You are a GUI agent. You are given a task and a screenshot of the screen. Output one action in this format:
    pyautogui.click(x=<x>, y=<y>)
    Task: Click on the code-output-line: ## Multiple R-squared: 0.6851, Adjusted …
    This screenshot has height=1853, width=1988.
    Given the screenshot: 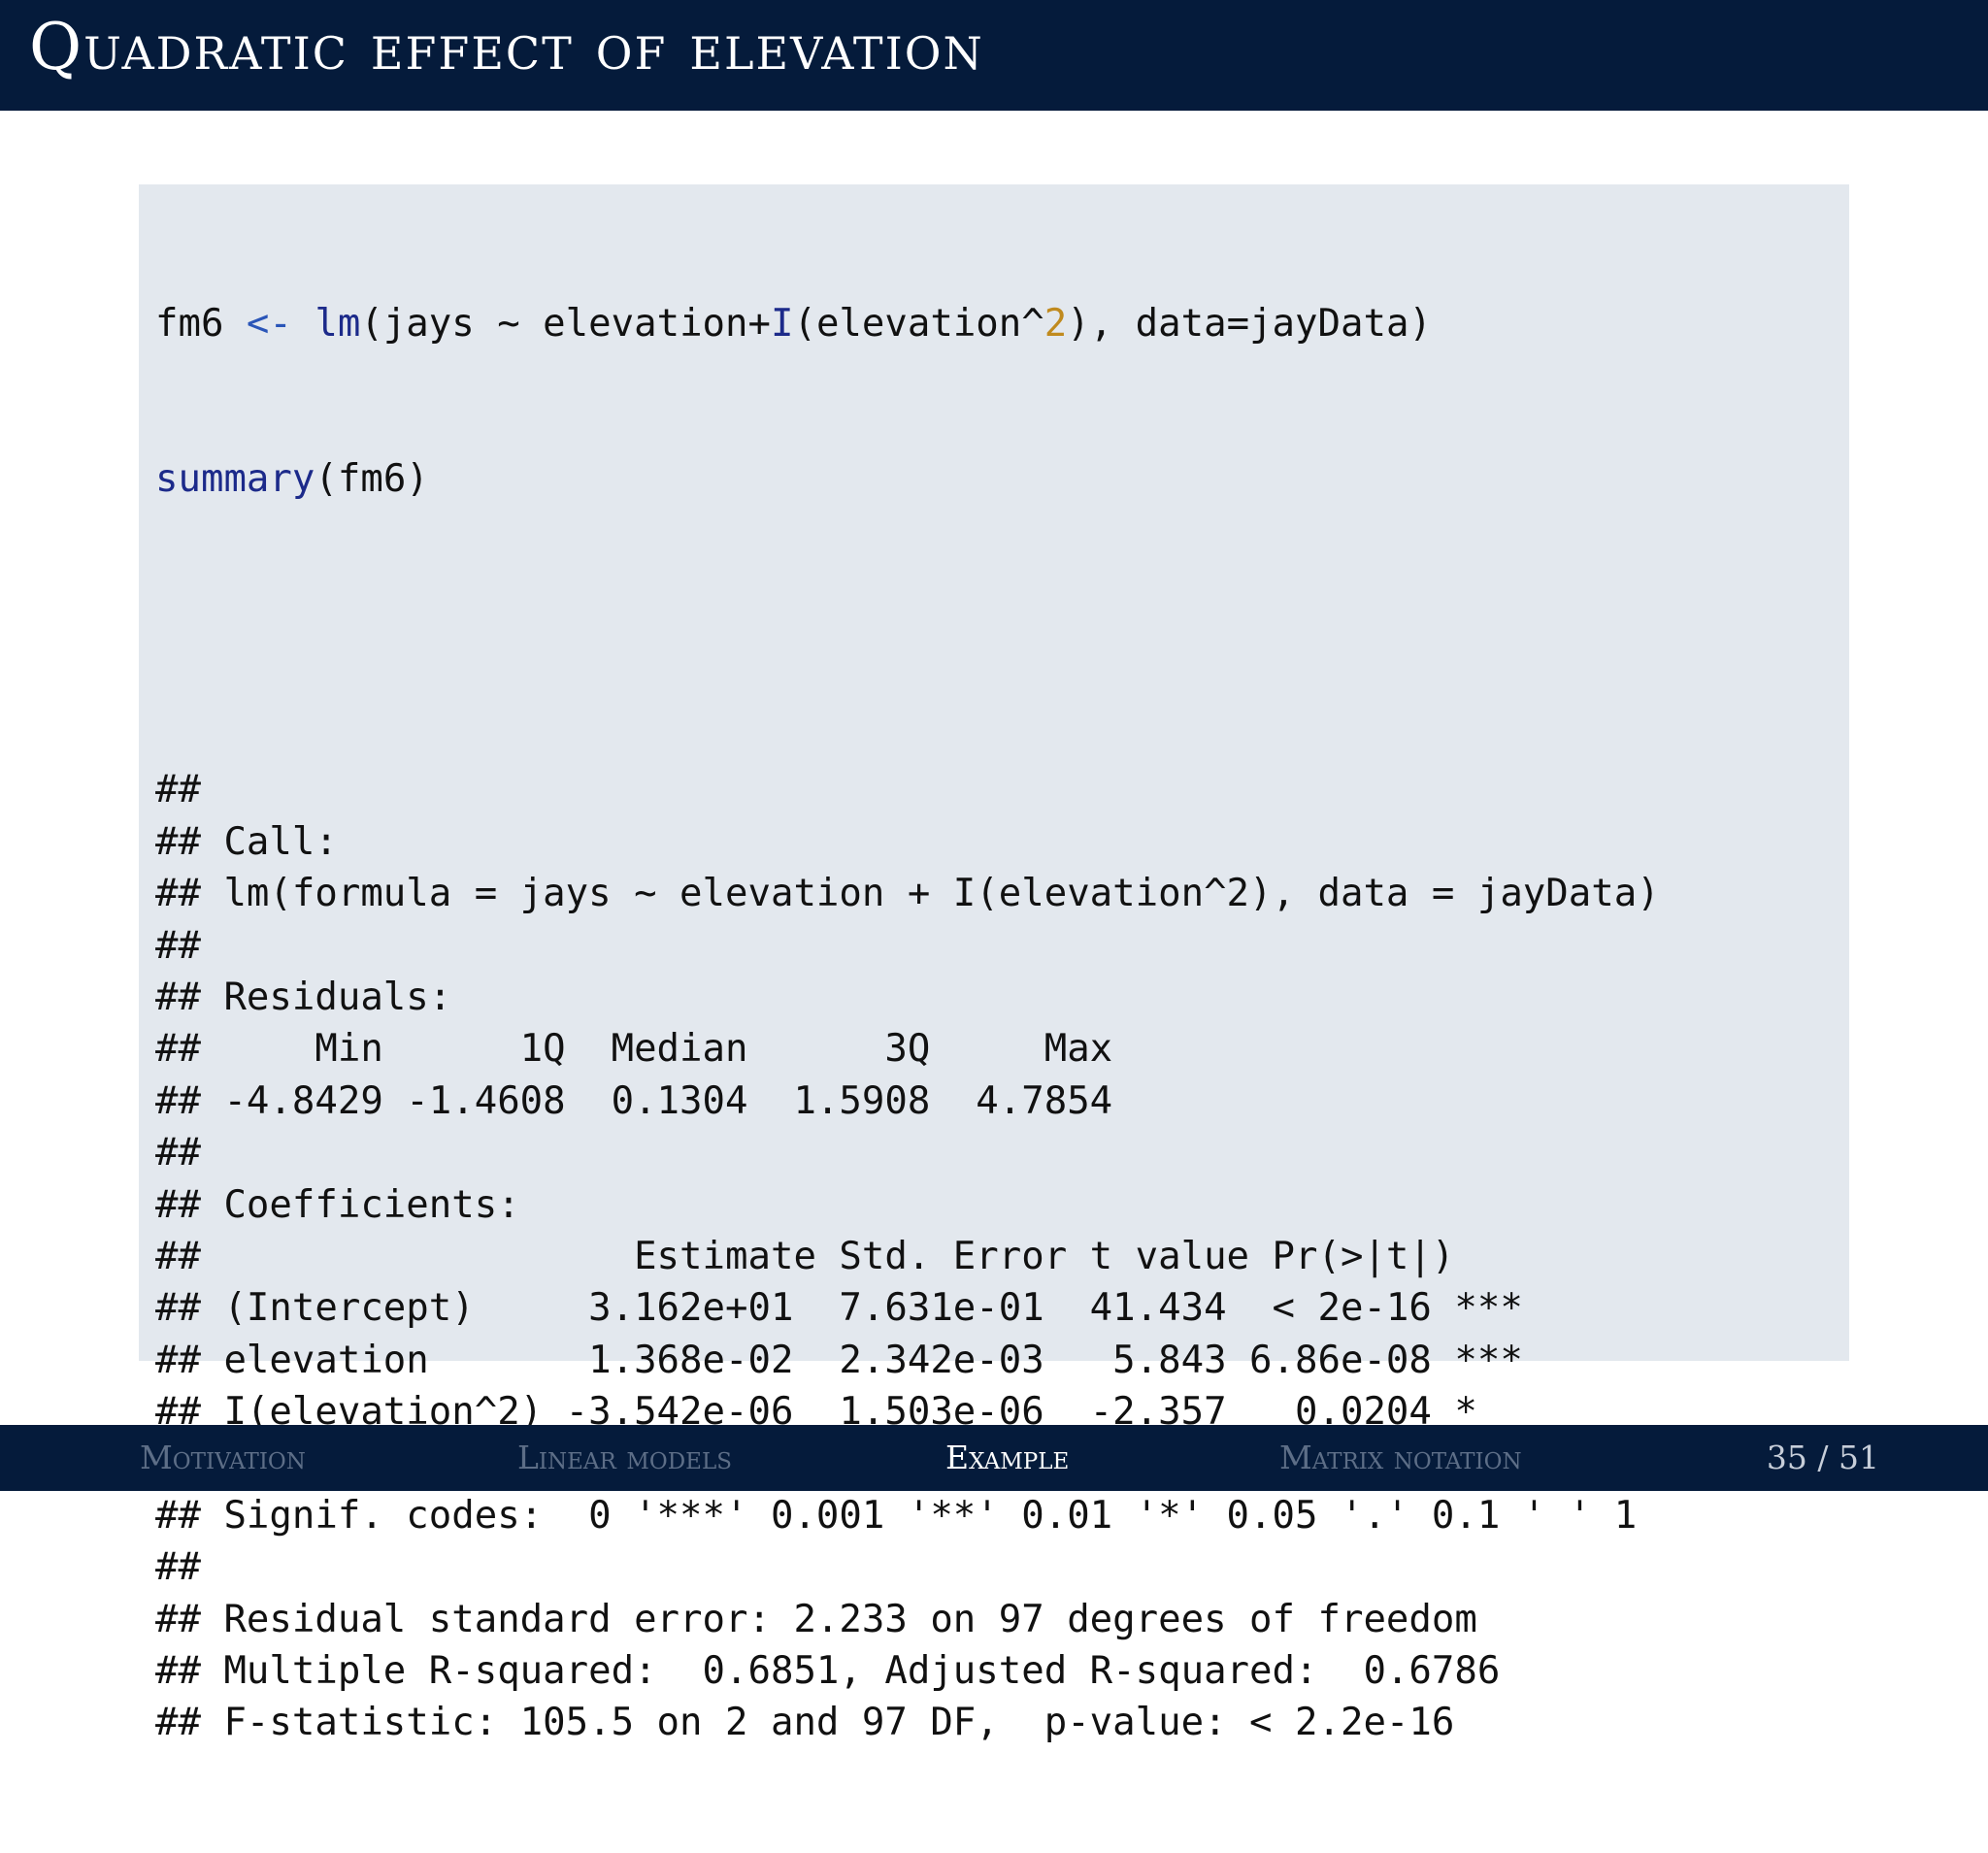 What is the action you would take?
    pyautogui.click(x=828, y=1672)
    